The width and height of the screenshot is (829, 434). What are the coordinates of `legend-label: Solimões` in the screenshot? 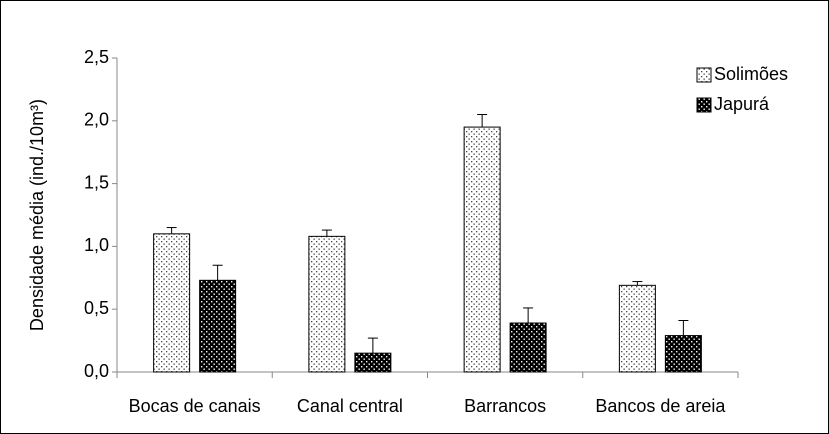 It's located at (751, 74).